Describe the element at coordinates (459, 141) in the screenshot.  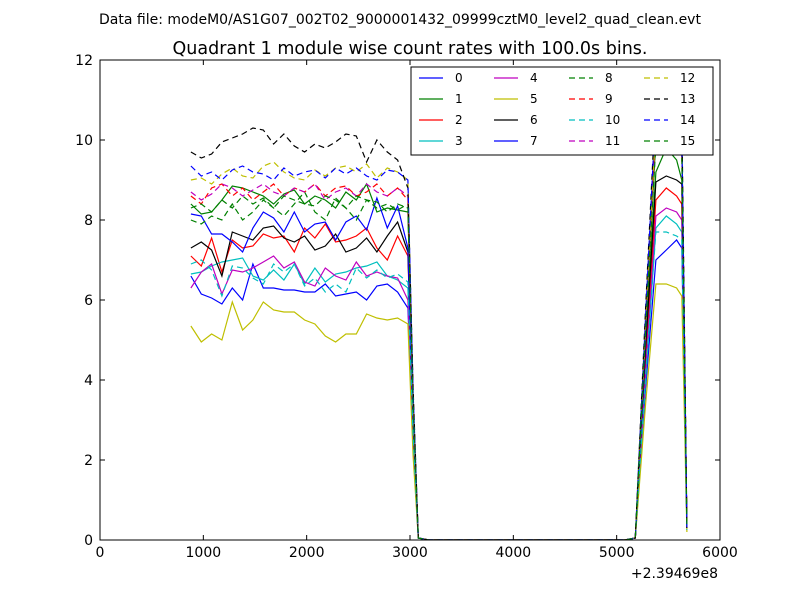
I see `legend-label-3: 3` at that location.